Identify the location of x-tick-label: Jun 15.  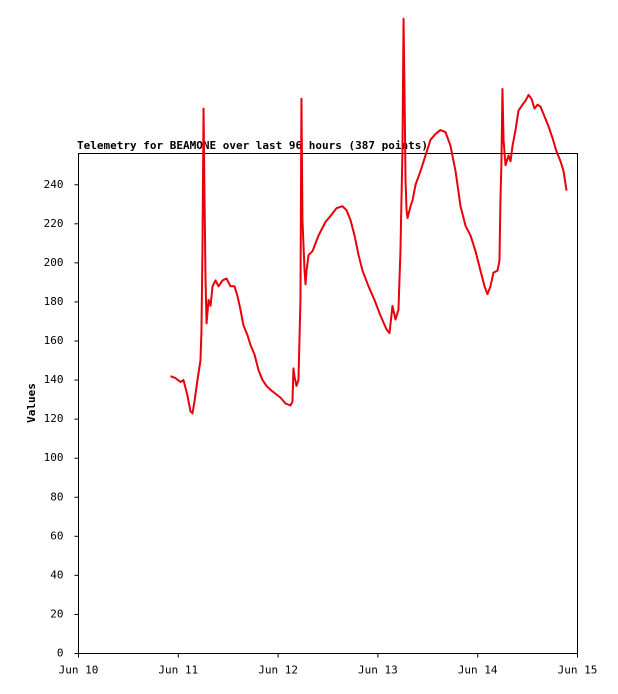
(578, 670).